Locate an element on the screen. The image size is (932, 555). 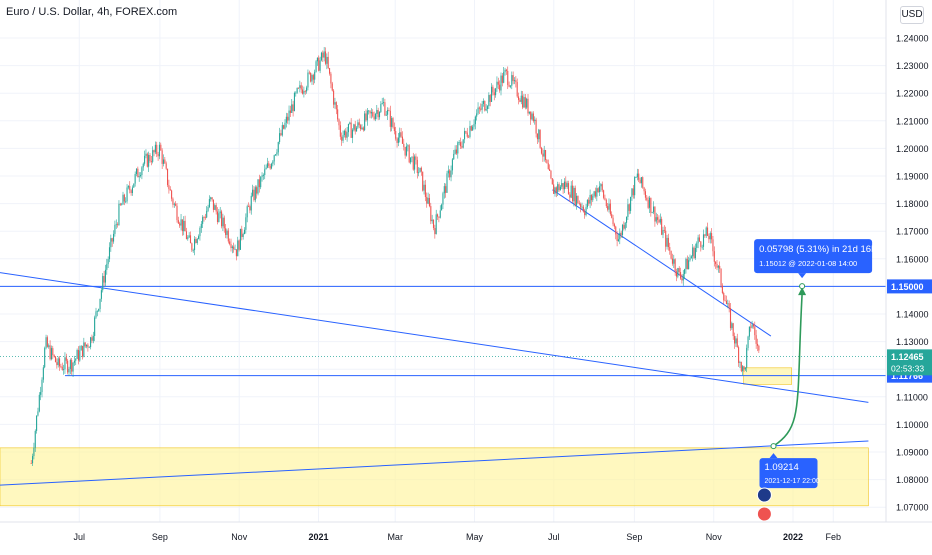
time-axis: Jul Sep Nov 2021 Mar May Jul Sep Nov 2022 Feb is located at coordinates (466, 531).